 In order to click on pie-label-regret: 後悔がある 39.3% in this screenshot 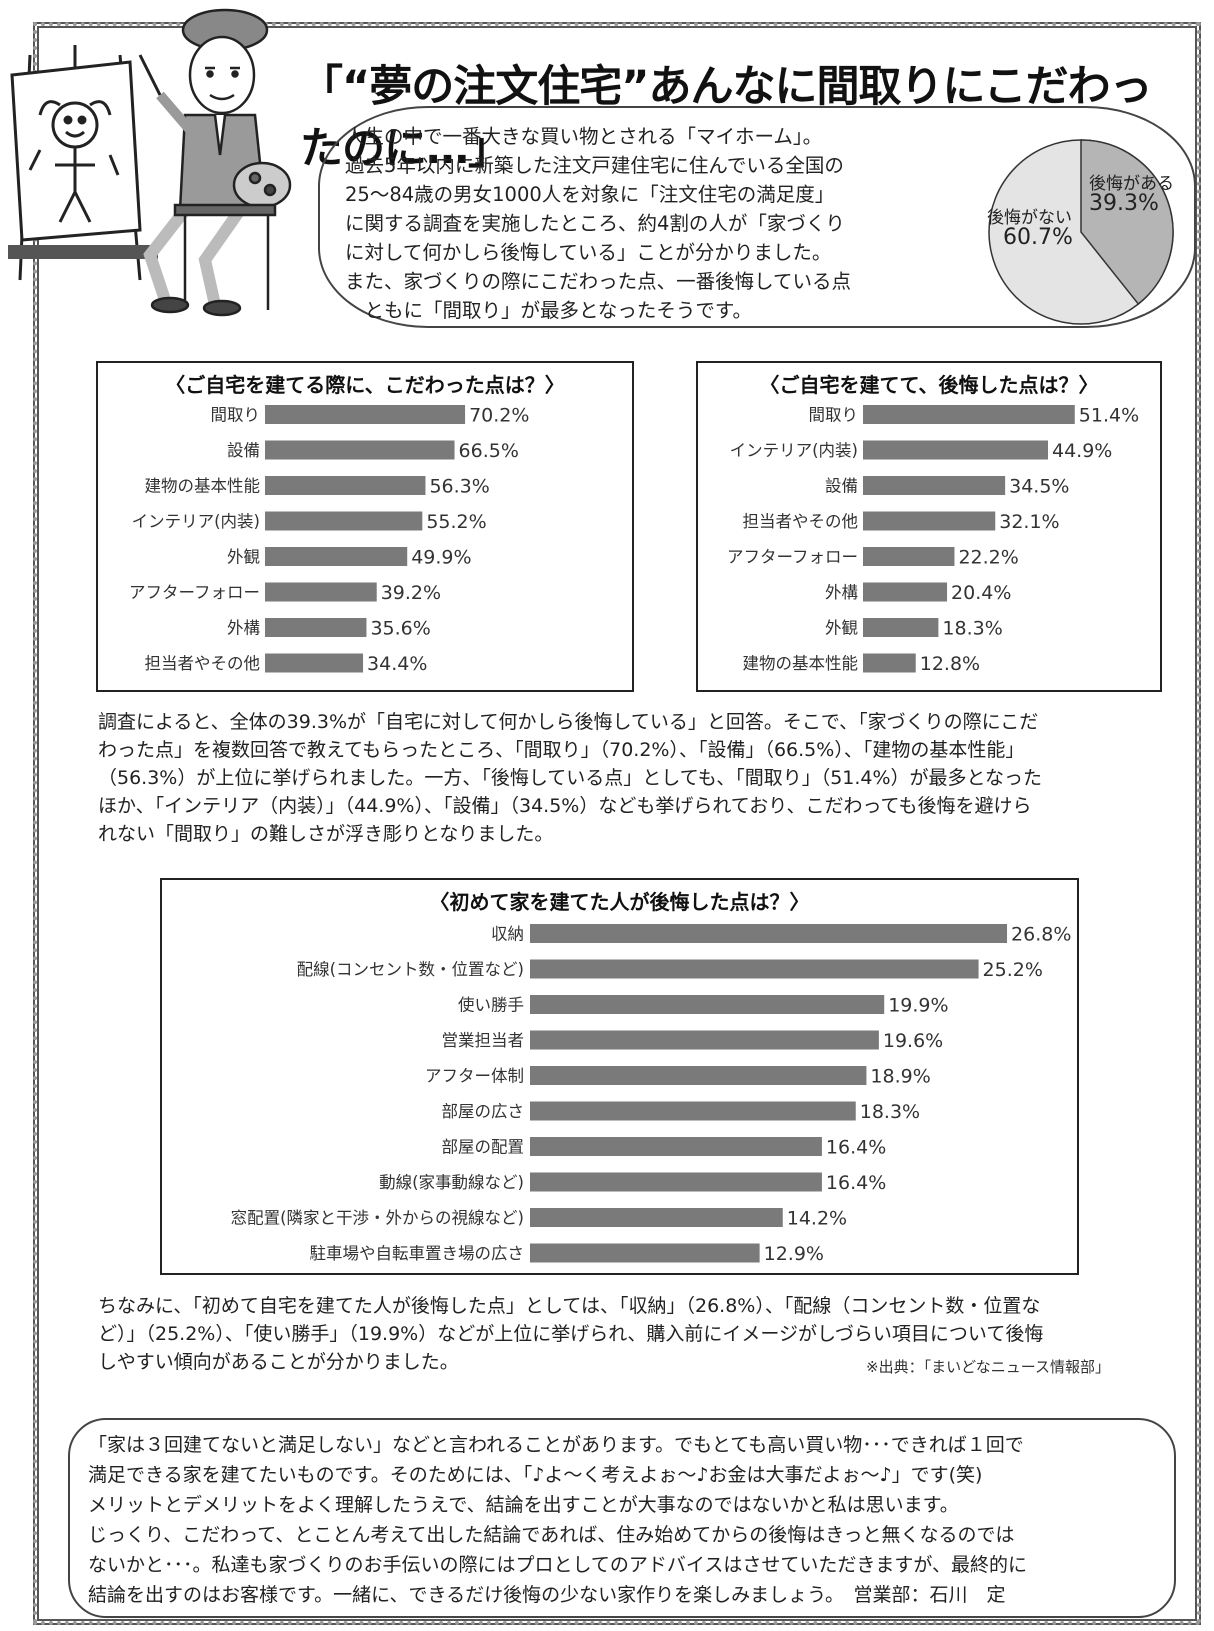, I will do `click(1131, 195)`.